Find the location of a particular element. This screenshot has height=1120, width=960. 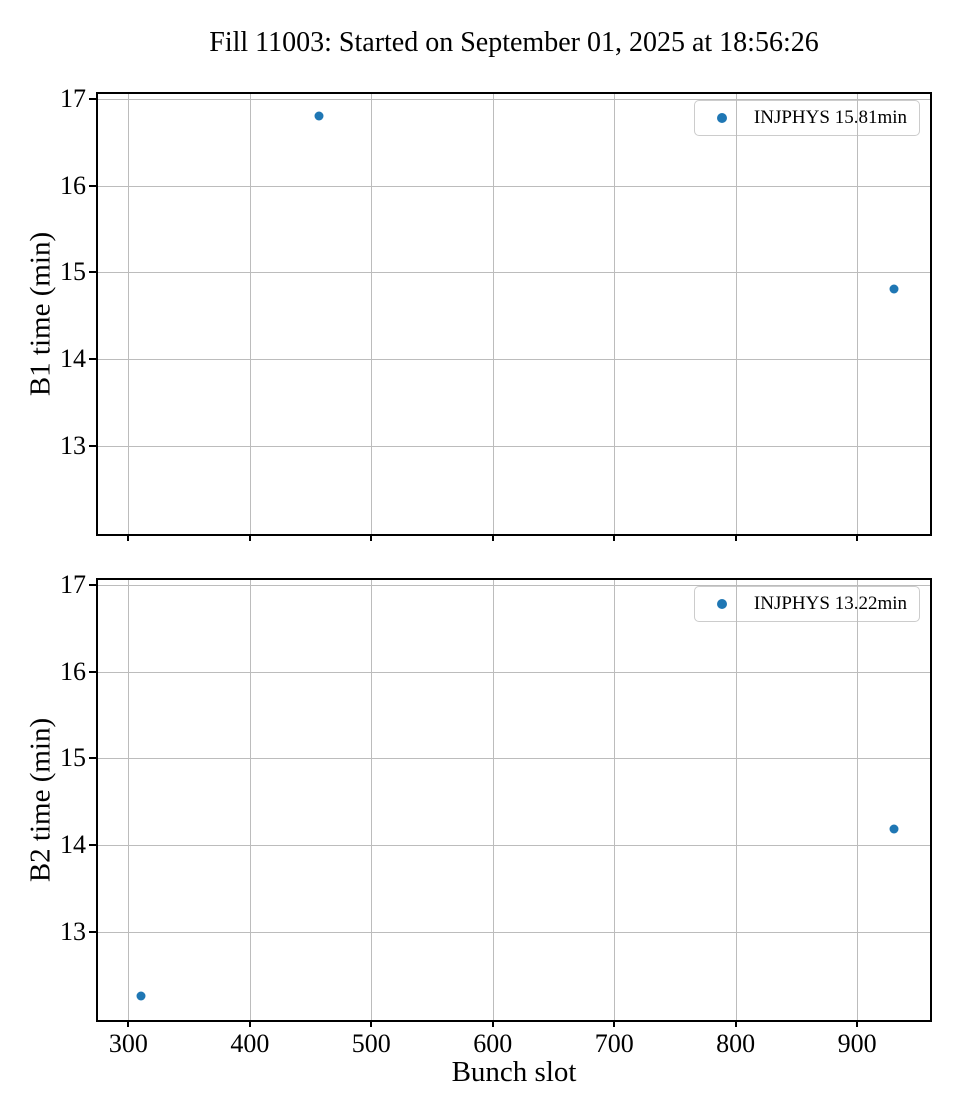

legend-label-b1: INJPHYS 15.81min is located at coordinates (830, 117).